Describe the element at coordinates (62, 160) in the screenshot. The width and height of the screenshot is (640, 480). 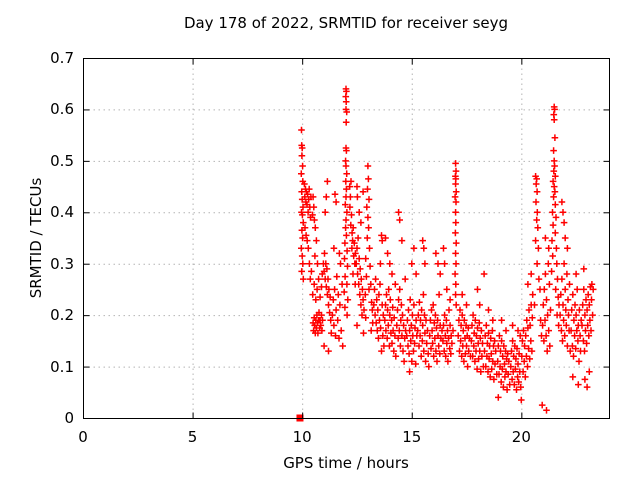
I see `y-tick-label: 0.5` at that location.